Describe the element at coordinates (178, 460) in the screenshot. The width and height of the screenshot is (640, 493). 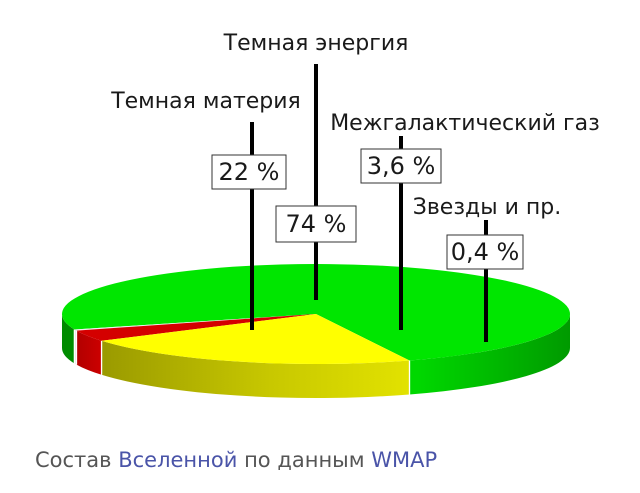
I see `caption-link-universe: Вселенной` at that location.